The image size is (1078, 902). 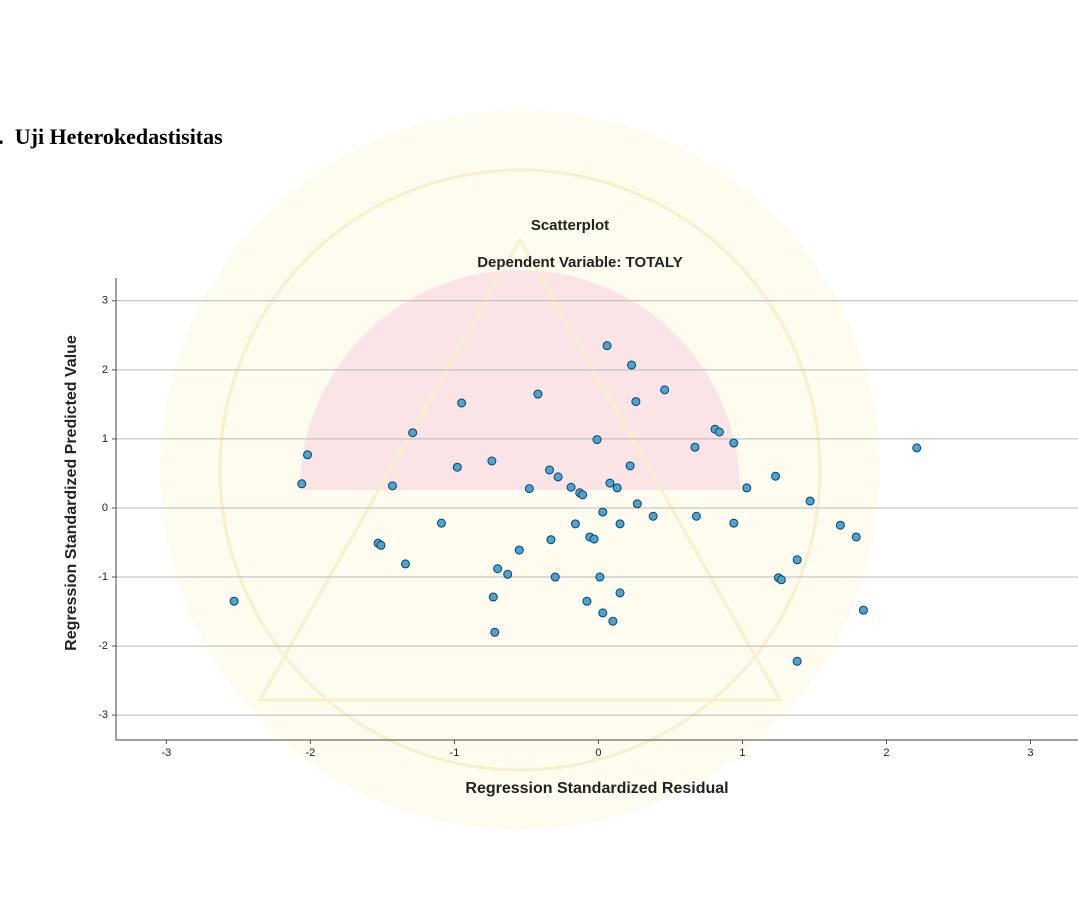 I want to click on x-axis-label: Regression Standardized Residual, so click(x=596, y=788).